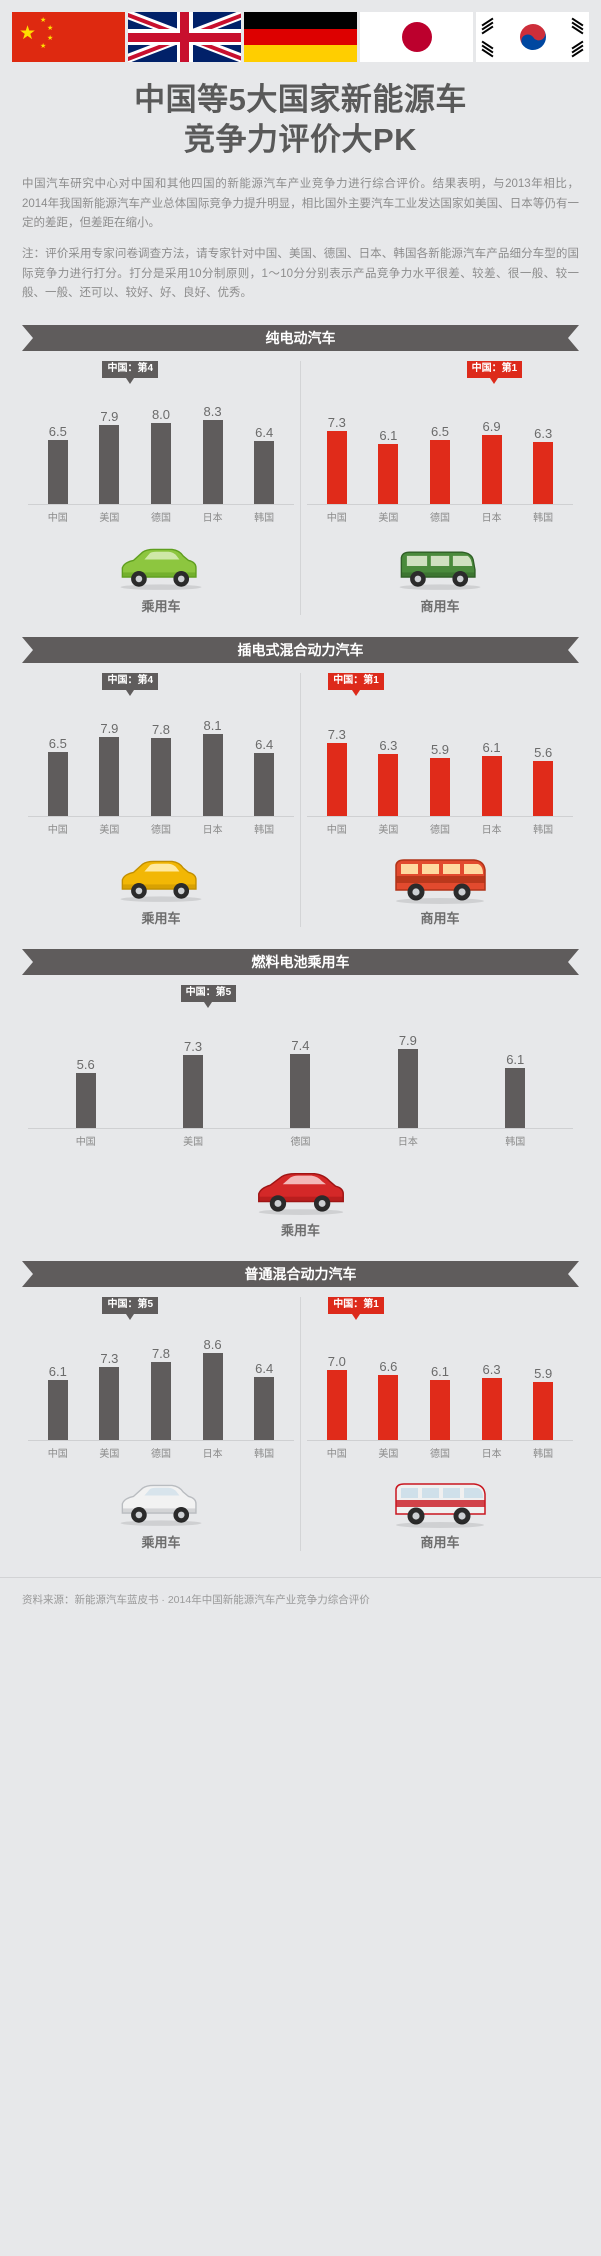  I want to click on bar-column: 8.0, so click(161, 446).